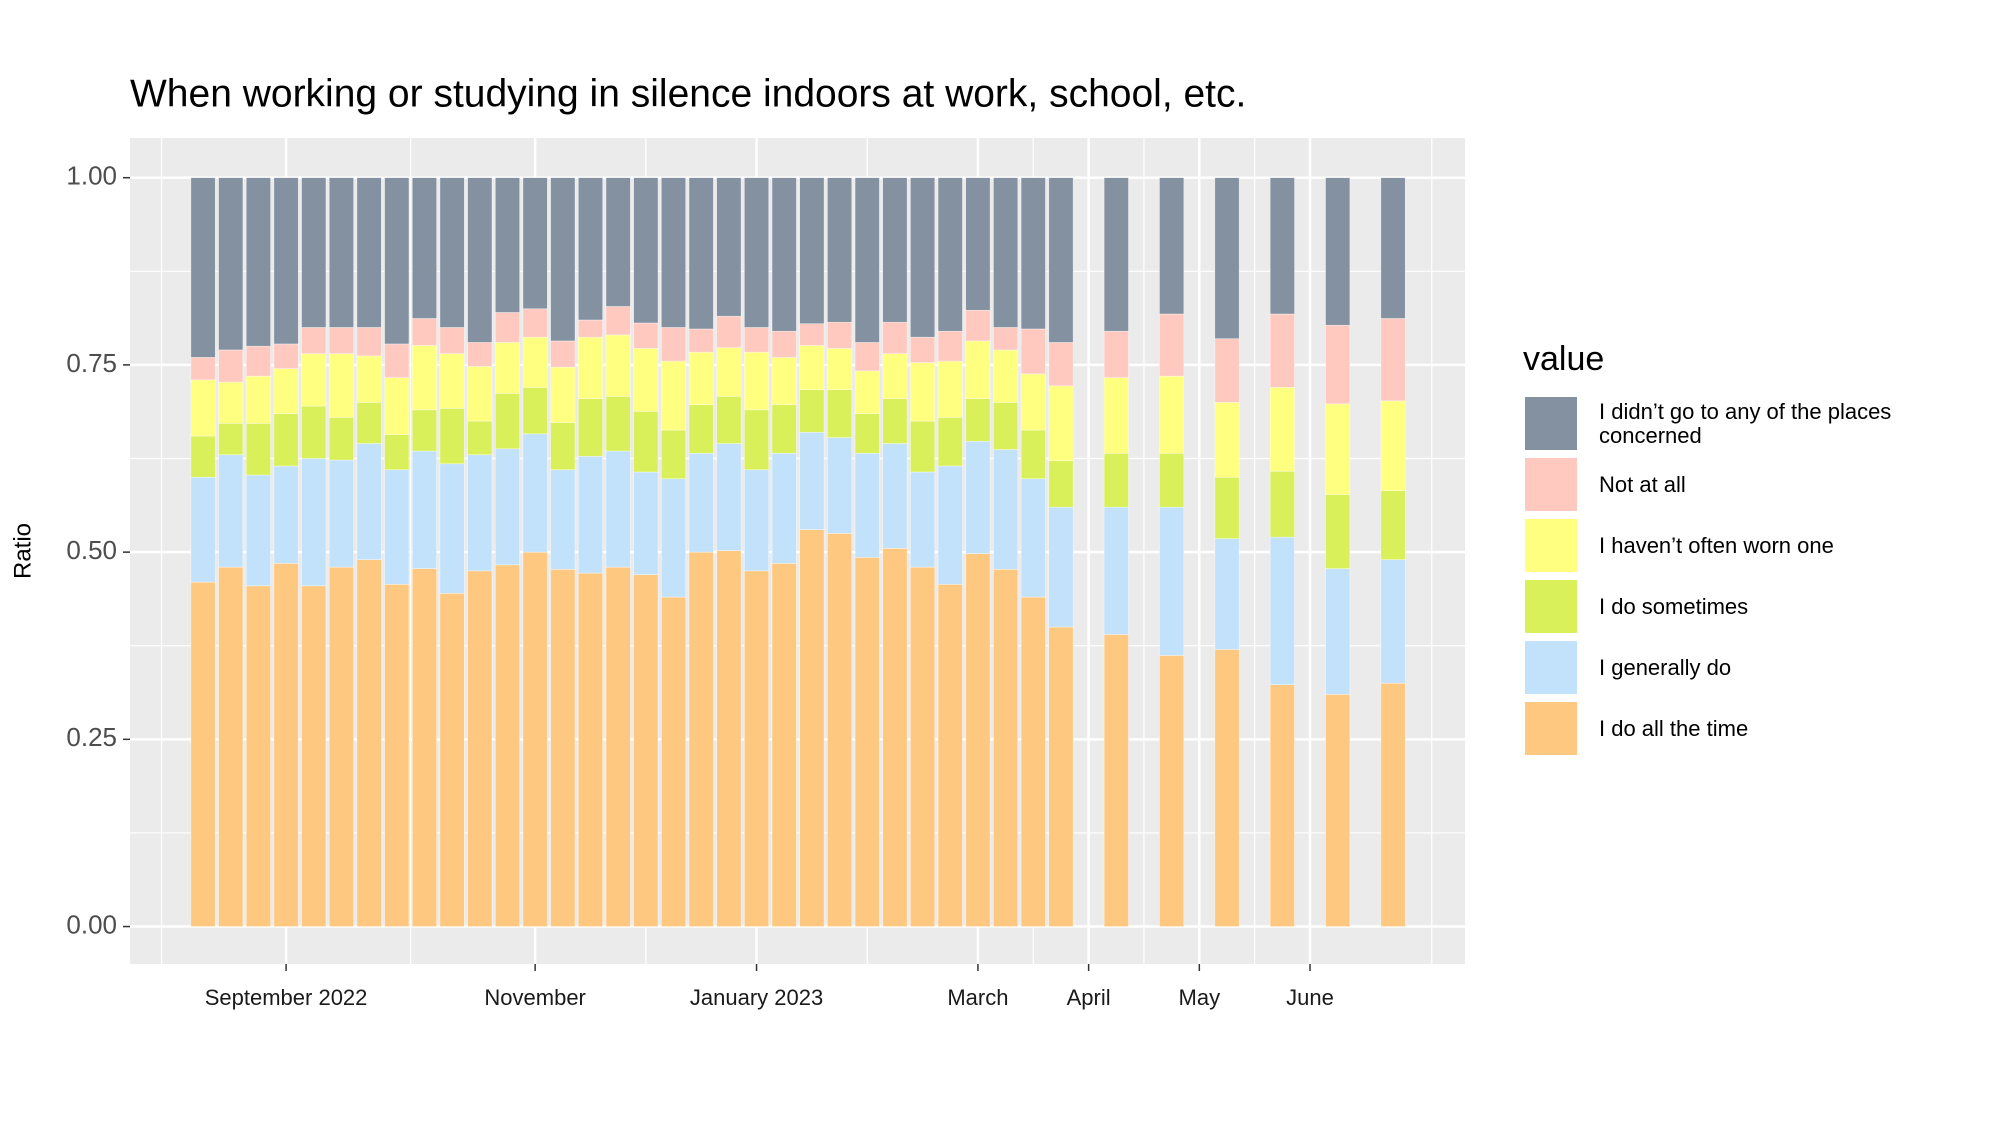  Describe the element at coordinates (1564, 359) in the screenshot. I see `legend-title: value` at that location.